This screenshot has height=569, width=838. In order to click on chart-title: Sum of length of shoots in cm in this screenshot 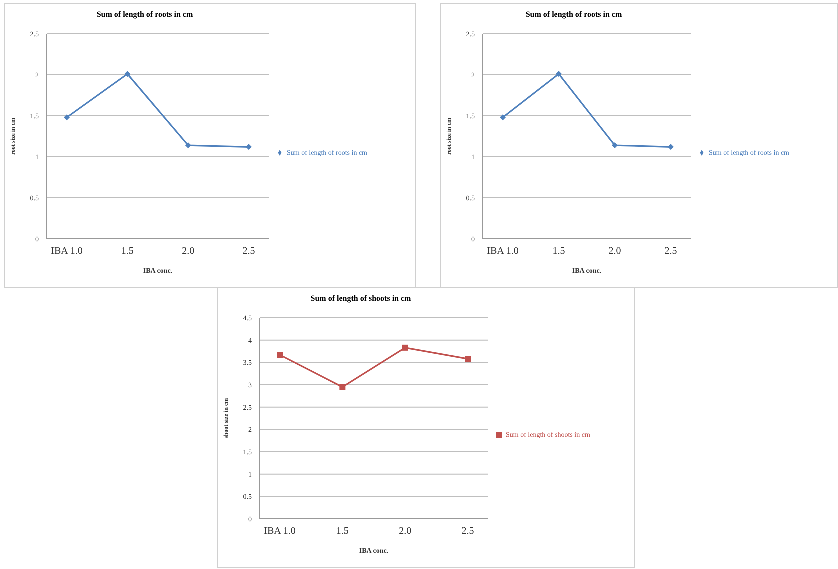, I will do `click(361, 298)`.